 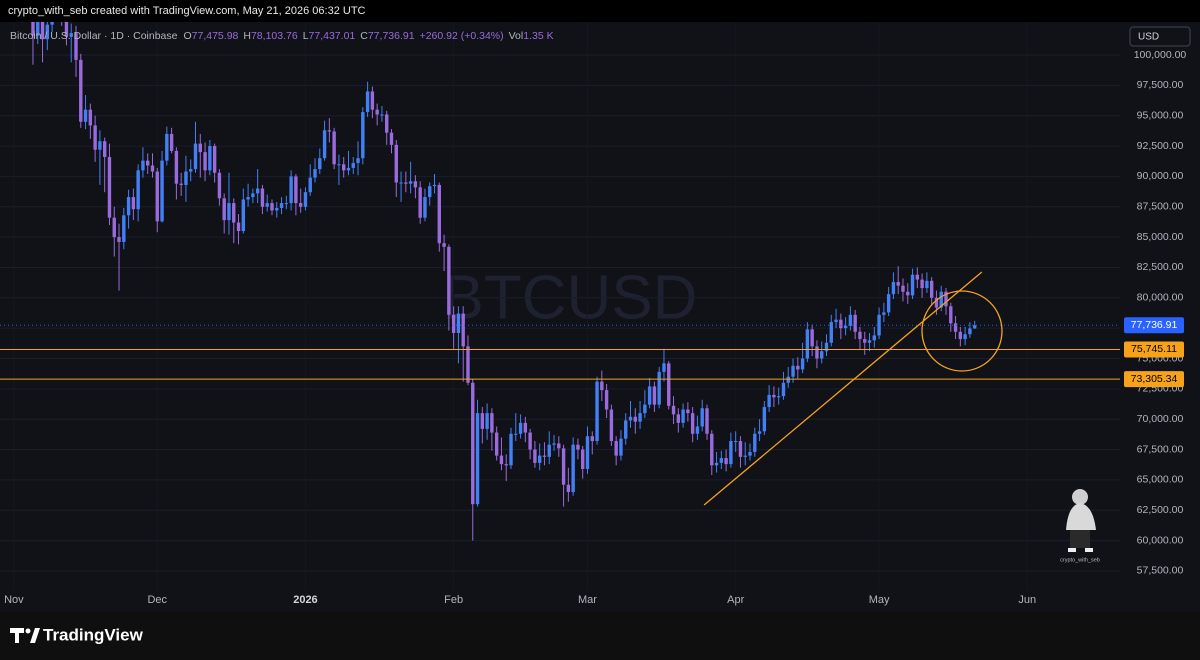 What do you see at coordinates (157, 600) in the screenshot?
I see `x-tick-label: Dec` at bounding box center [157, 600].